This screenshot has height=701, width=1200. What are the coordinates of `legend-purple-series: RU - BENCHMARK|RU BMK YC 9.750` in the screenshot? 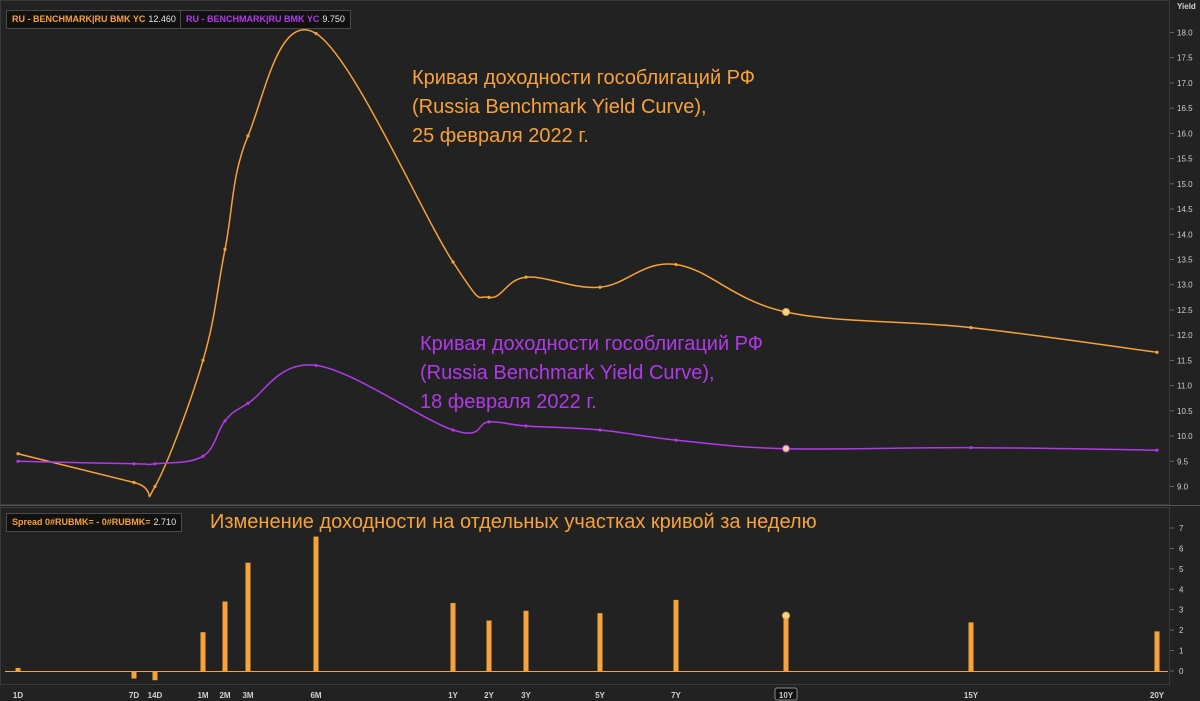 It's located at (265, 19).